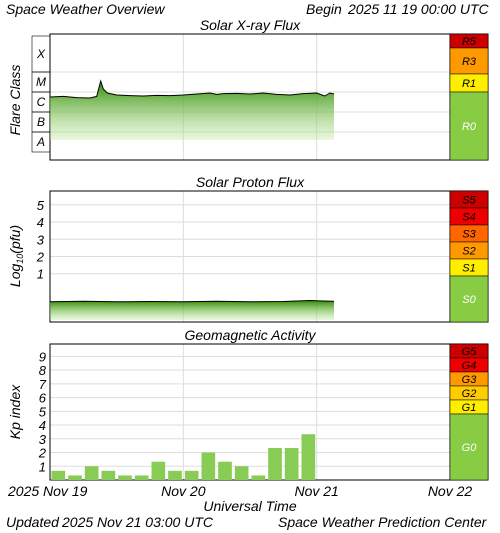 The height and width of the screenshot is (533, 500). Describe the element at coordinates (32, 522) in the screenshot. I see `updated-label: Updated` at that location.